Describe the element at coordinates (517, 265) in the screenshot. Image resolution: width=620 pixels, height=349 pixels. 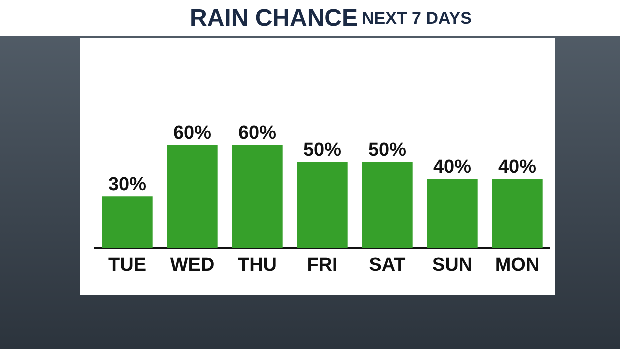
I see `x-tick-label: MON` at that location.